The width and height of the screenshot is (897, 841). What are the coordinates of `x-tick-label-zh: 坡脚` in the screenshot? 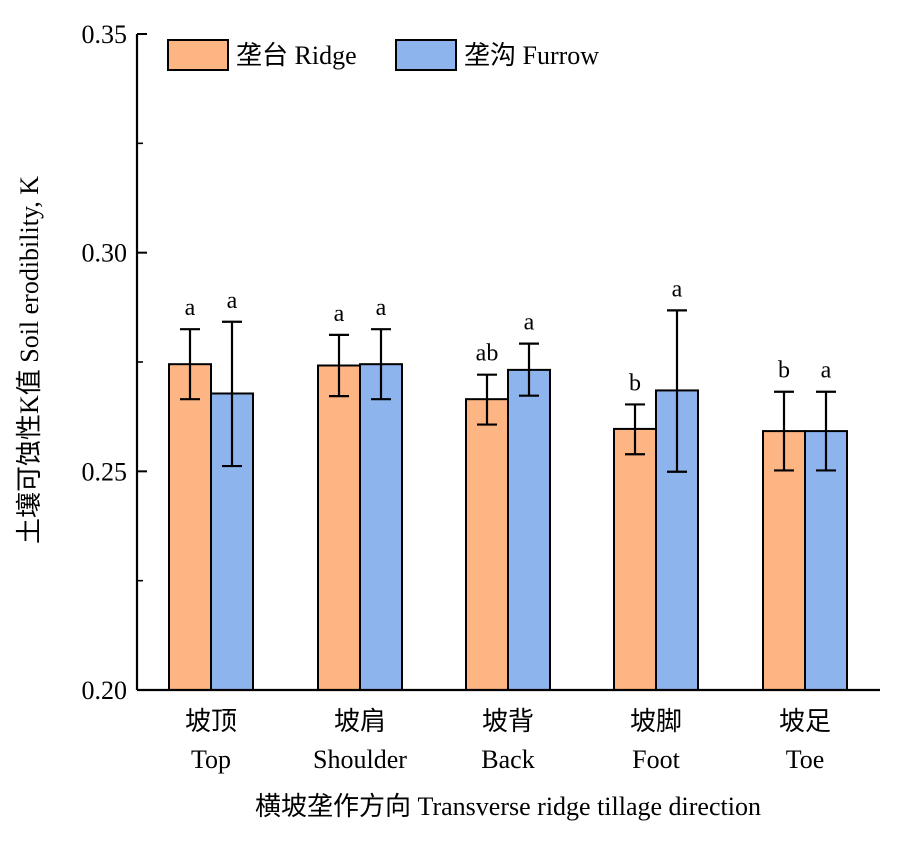 It's located at (656, 721).